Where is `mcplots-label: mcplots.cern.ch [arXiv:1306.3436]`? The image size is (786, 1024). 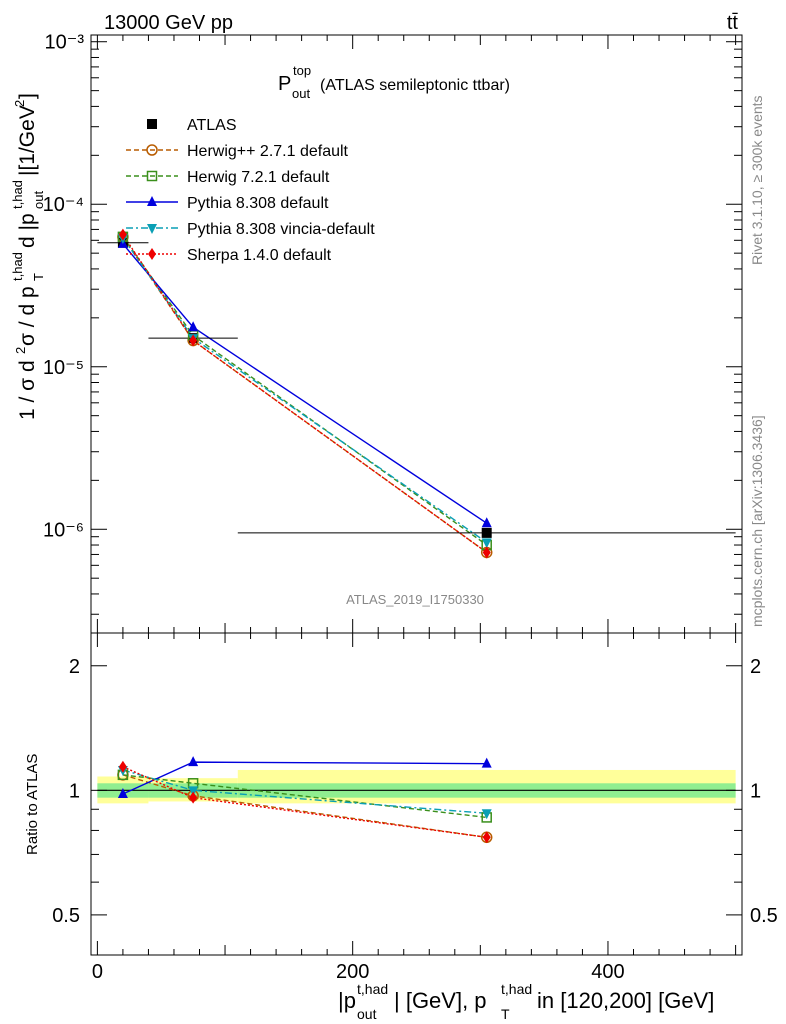
mcplots-label: mcplots.cern.ch [arXiv:1306.3436] is located at coordinates (757, 521).